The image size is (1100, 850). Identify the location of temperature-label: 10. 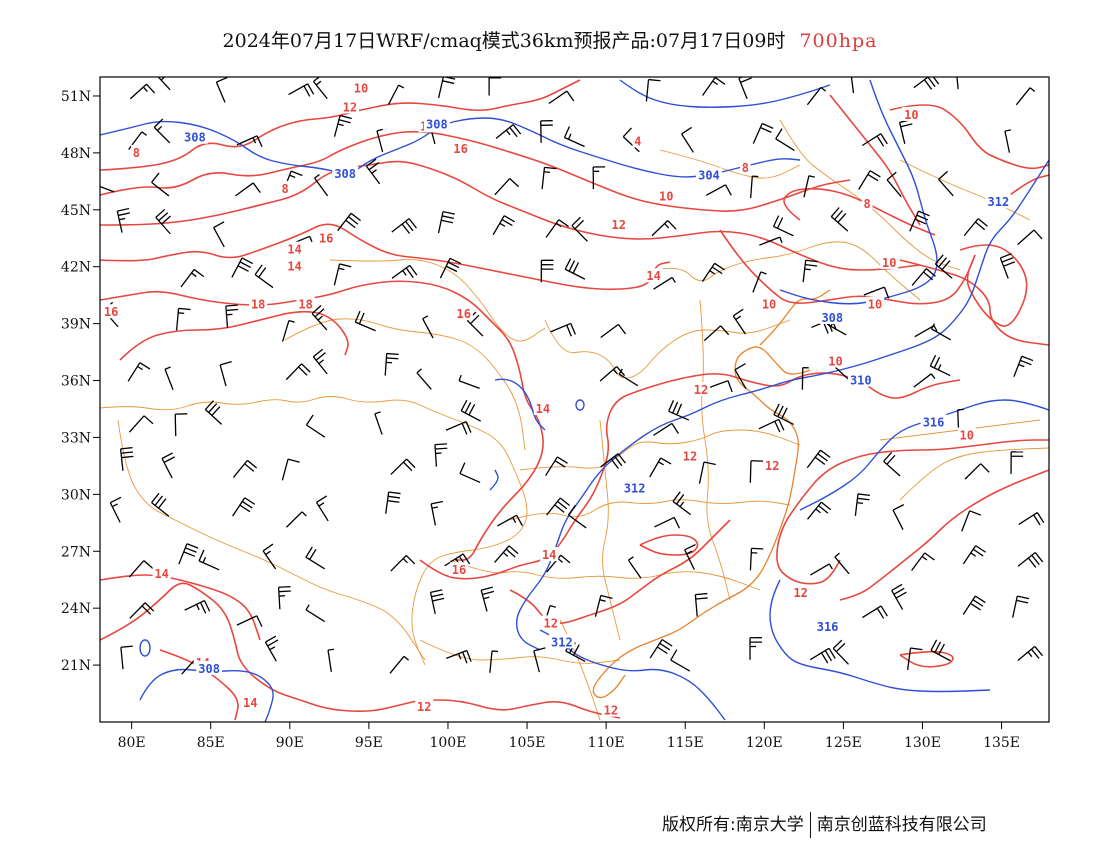
(361, 88).